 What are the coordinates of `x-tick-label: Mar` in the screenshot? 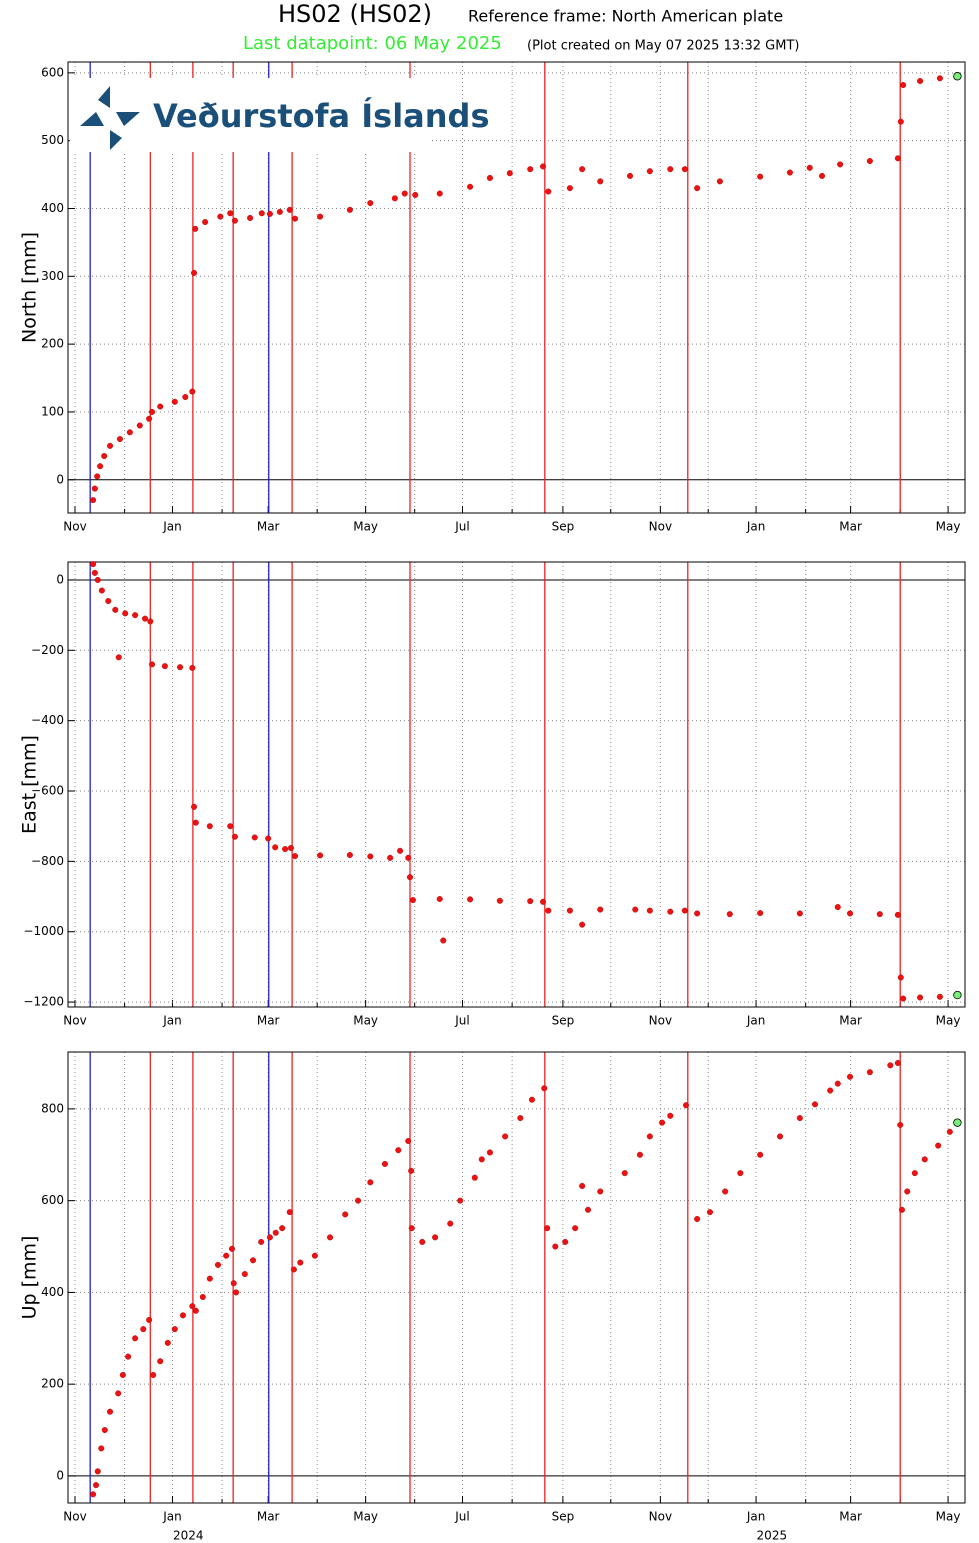 It's located at (850, 1021).